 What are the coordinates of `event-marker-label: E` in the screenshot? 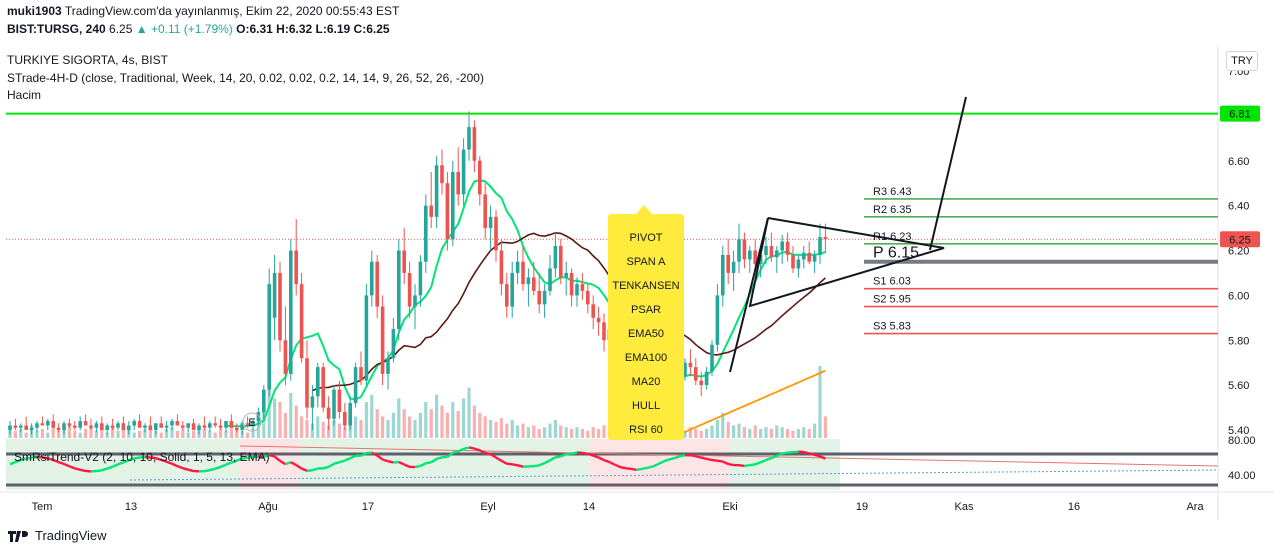 It's located at (251, 423).